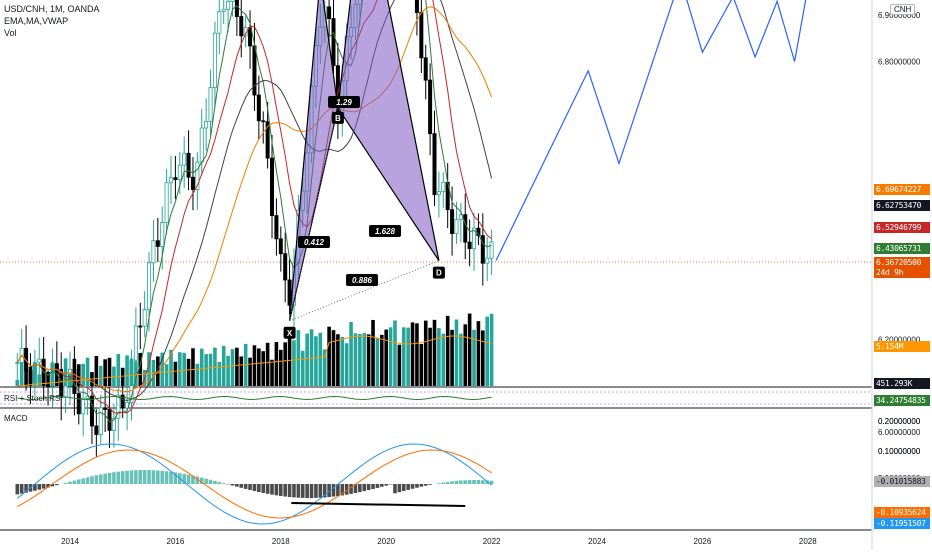 The height and width of the screenshot is (555, 932). Describe the element at coordinates (52, 9) in the screenshot. I see `symbol-title: USD/CNH, 1M, OANDA` at that location.